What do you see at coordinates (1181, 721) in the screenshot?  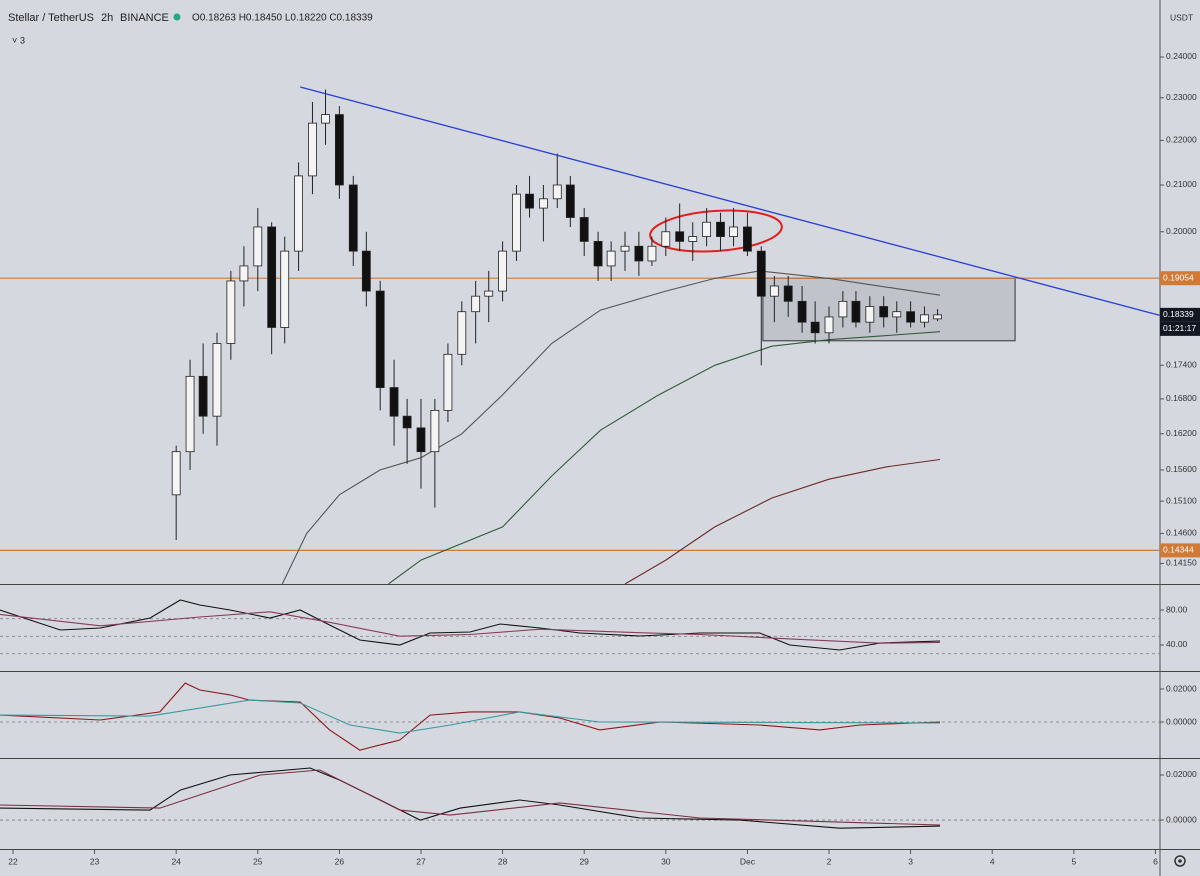 I see `y-tick-label: 0.00000` at bounding box center [1181, 721].